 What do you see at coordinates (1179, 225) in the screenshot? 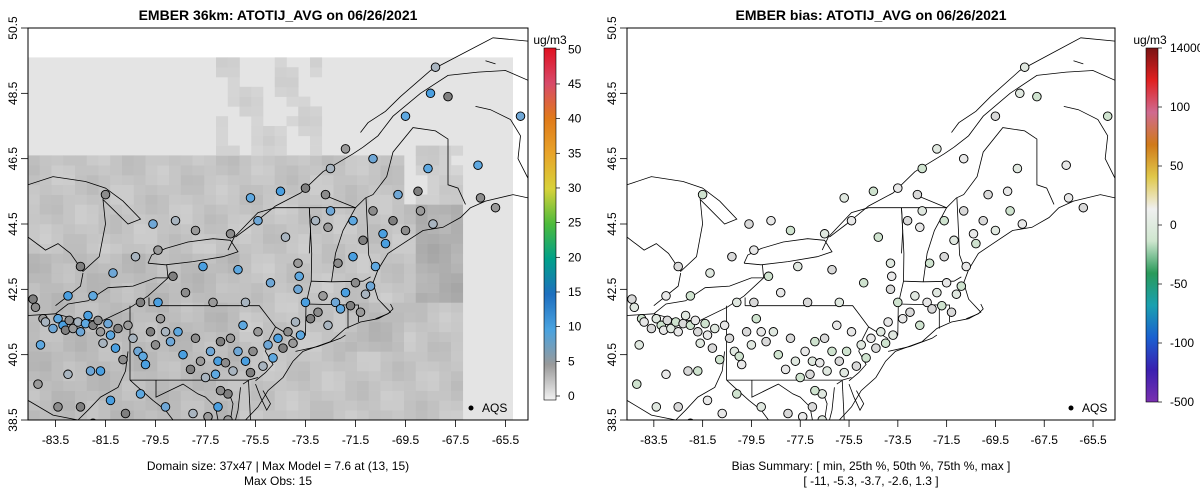
I see `right-colorbar-ticks: 14000 100 50 0 -50 -100 -500` at bounding box center [1179, 225].